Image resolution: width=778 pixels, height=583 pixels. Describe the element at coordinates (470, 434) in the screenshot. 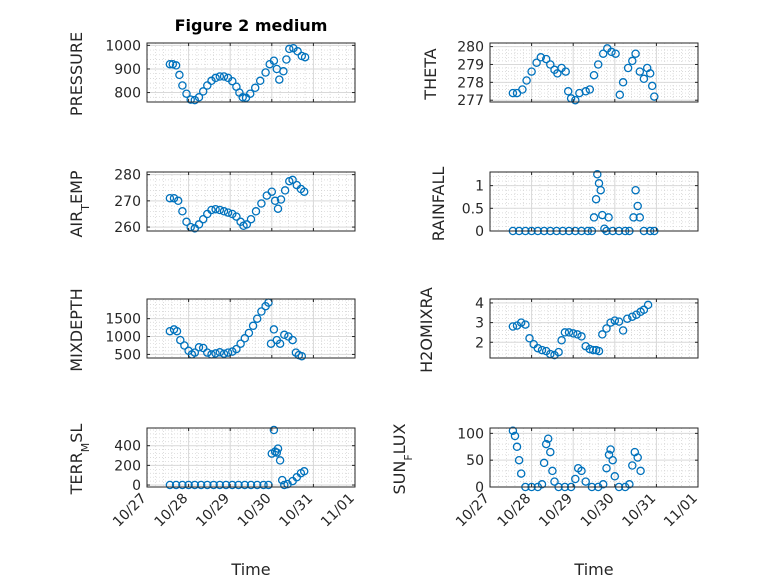

I see `sun_flux-ytick-label: 100` at that location.